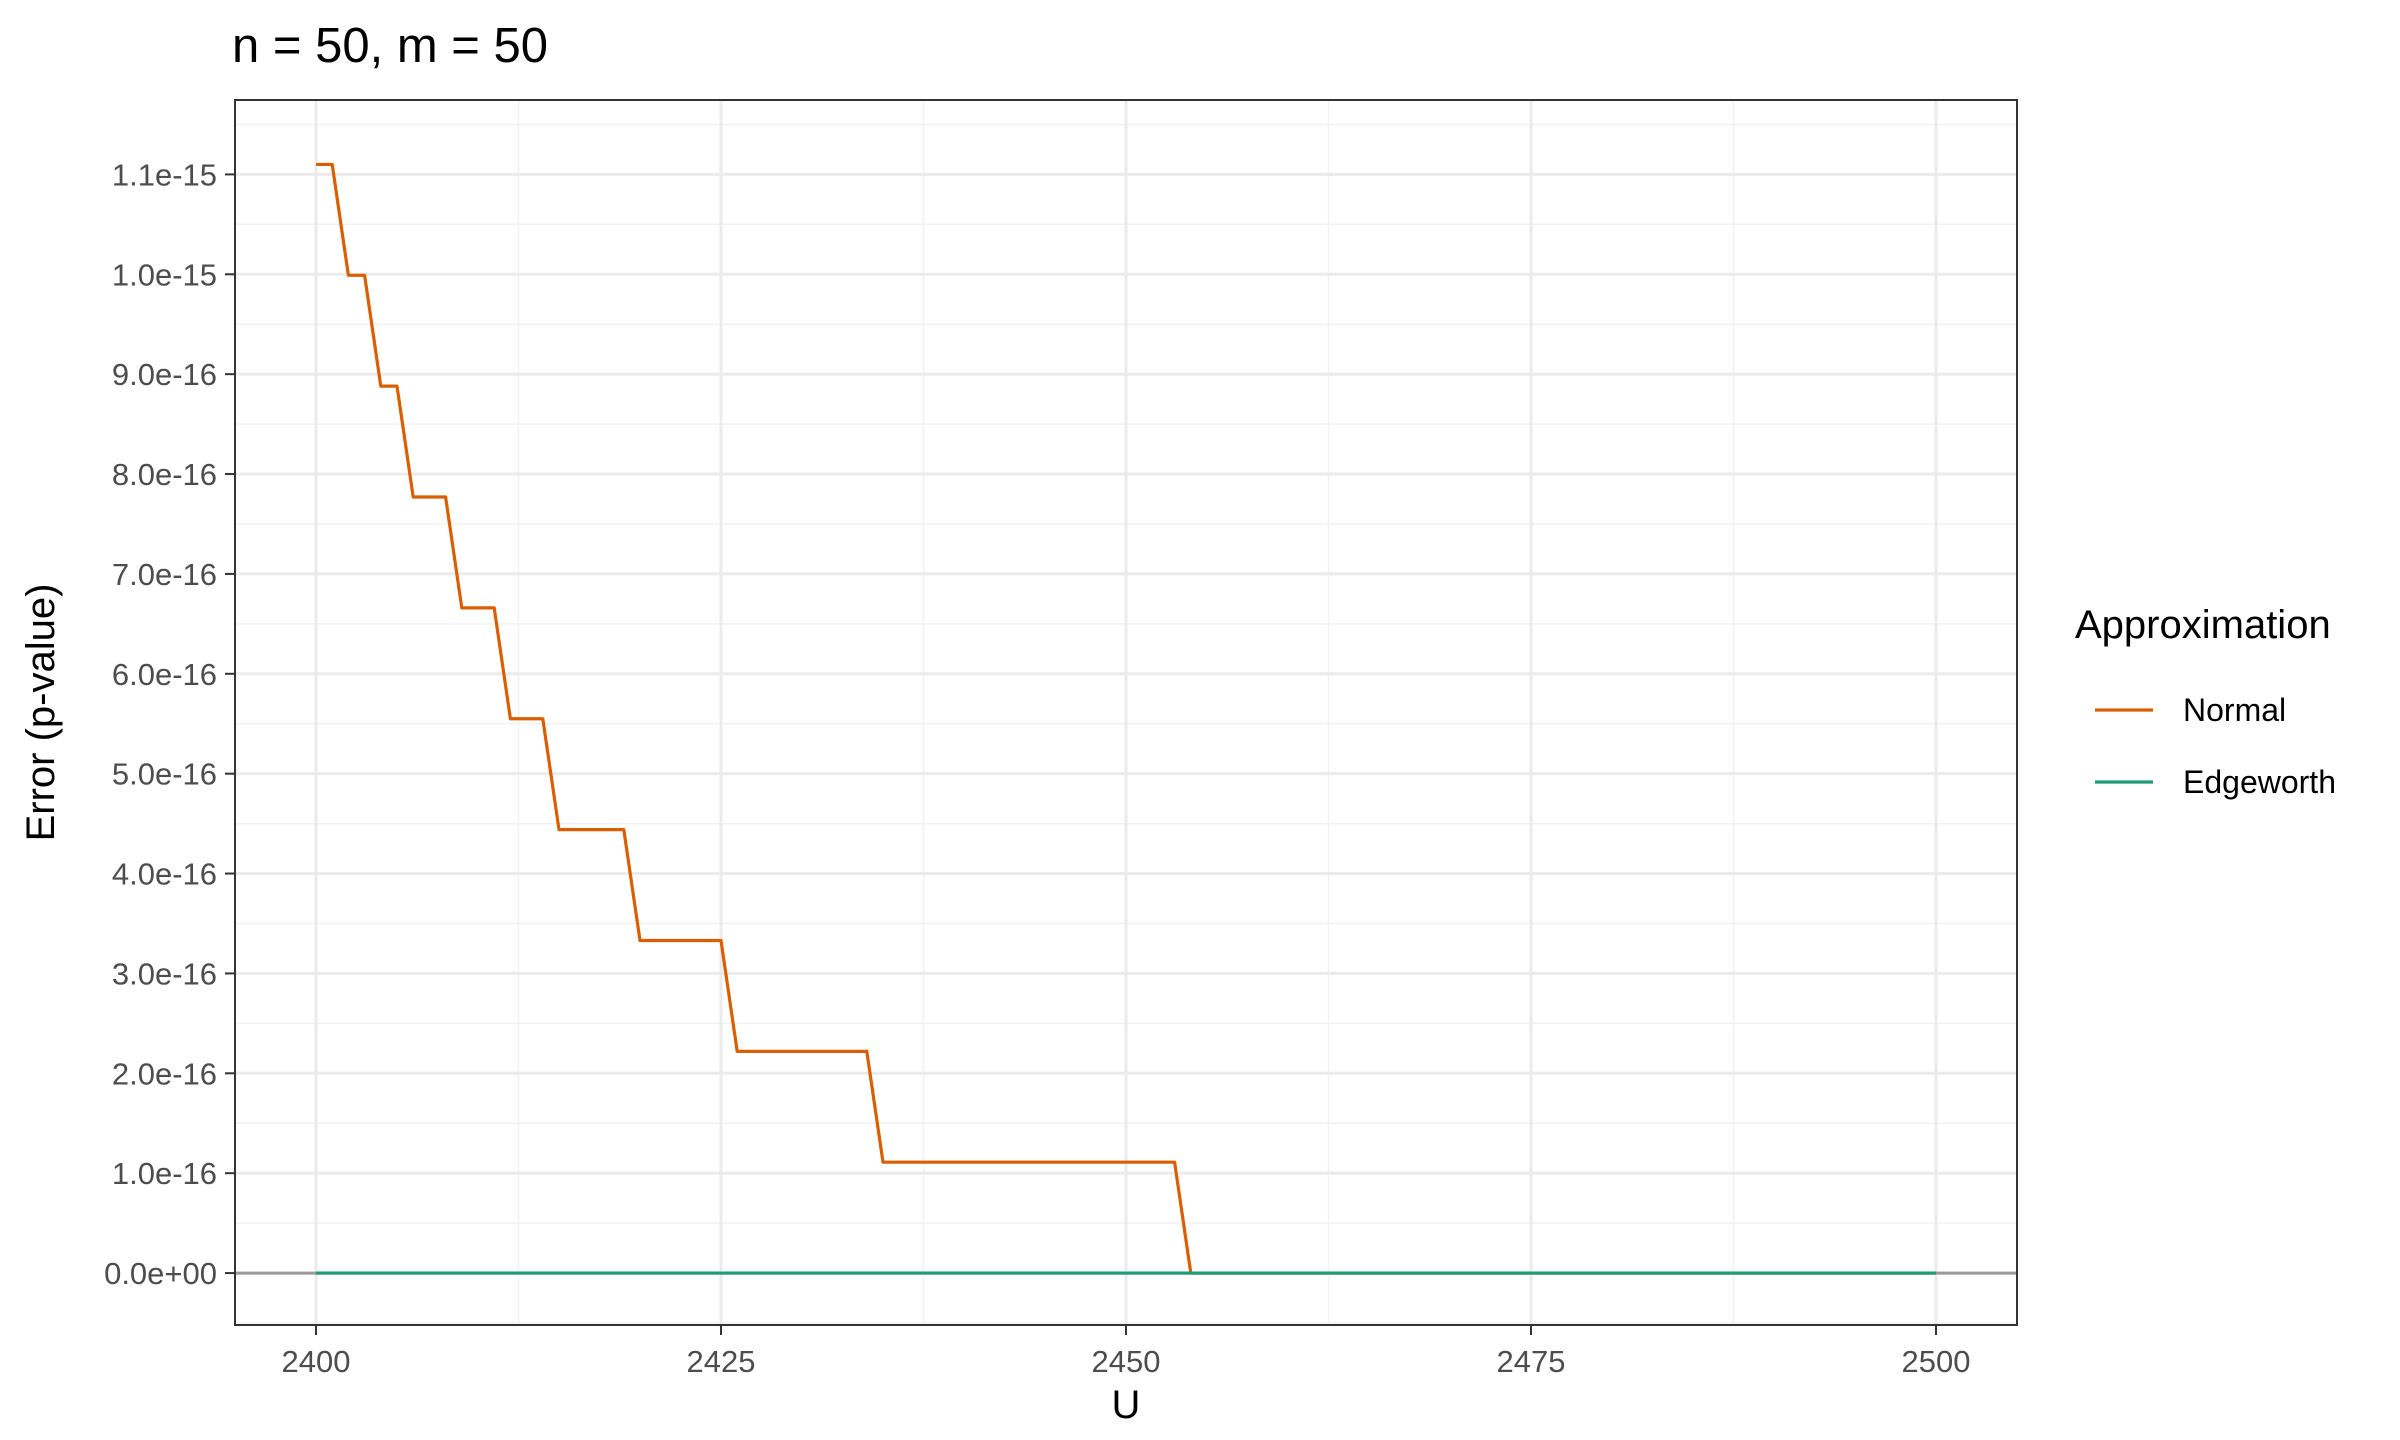 The width and height of the screenshot is (2400, 1440). Describe the element at coordinates (164, 674) in the screenshot. I see `y-tick-label: 6.0e-16` at that location.